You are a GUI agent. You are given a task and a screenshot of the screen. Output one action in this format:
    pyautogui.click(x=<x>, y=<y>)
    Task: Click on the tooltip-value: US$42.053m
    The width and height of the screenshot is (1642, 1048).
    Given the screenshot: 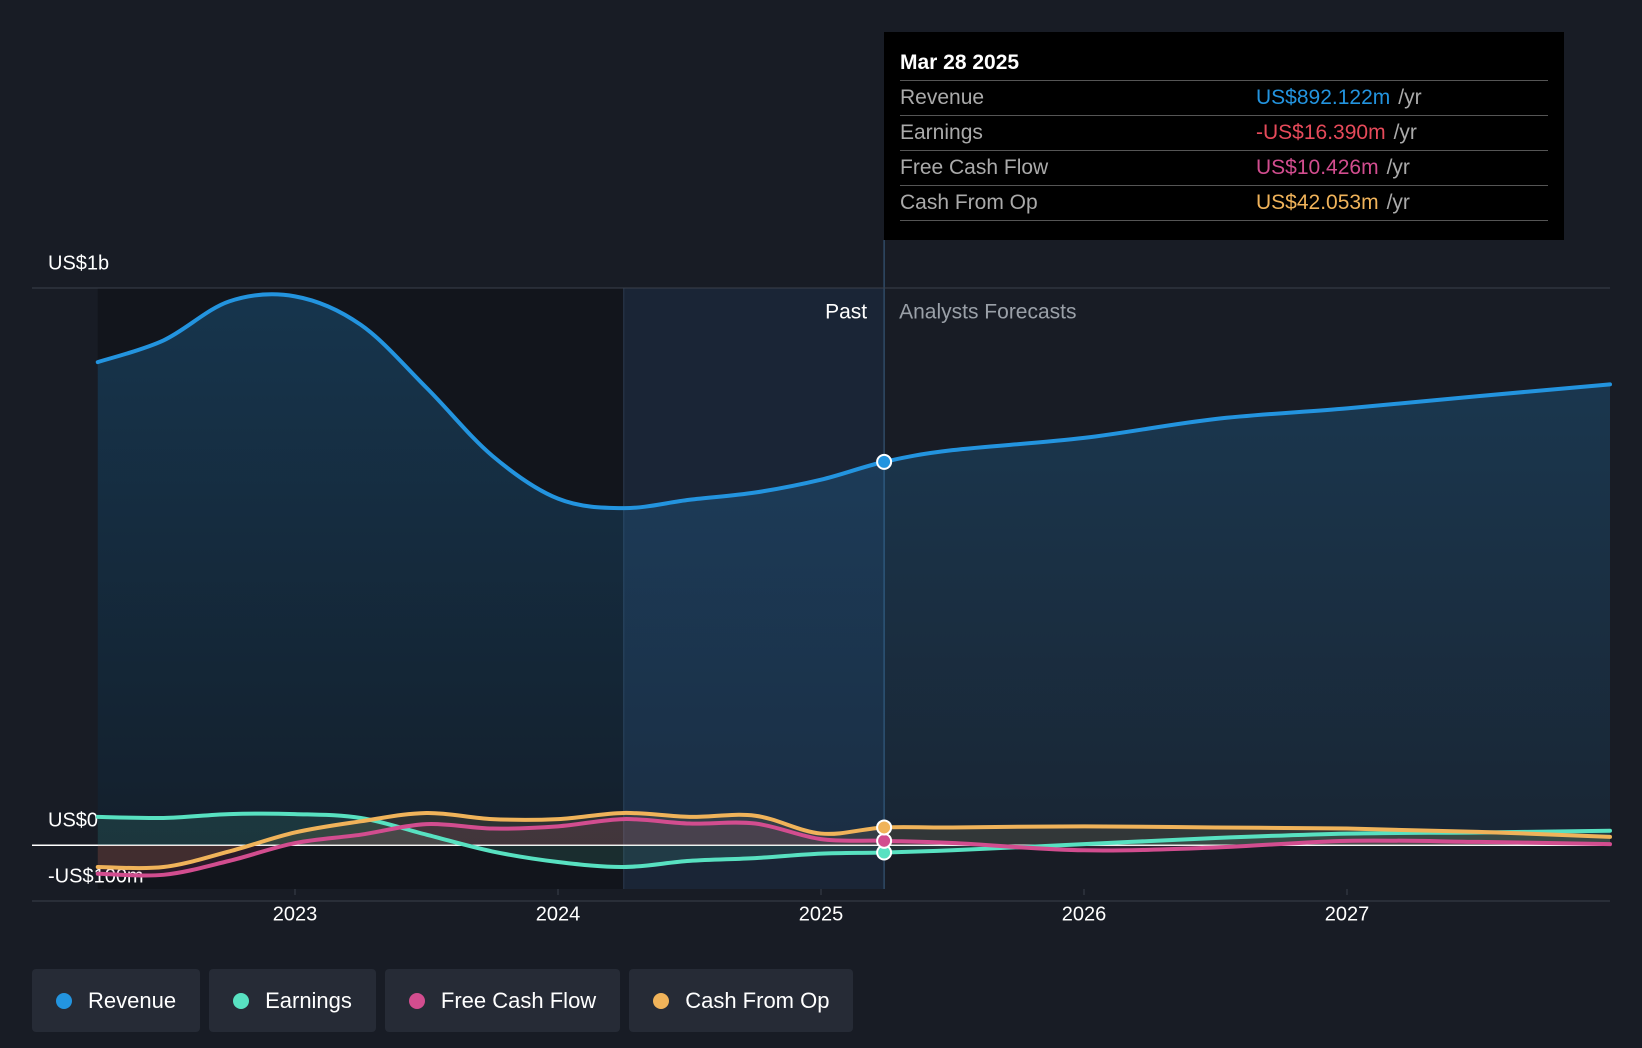 What is the action you would take?
    pyautogui.click(x=1317, y=202)
    